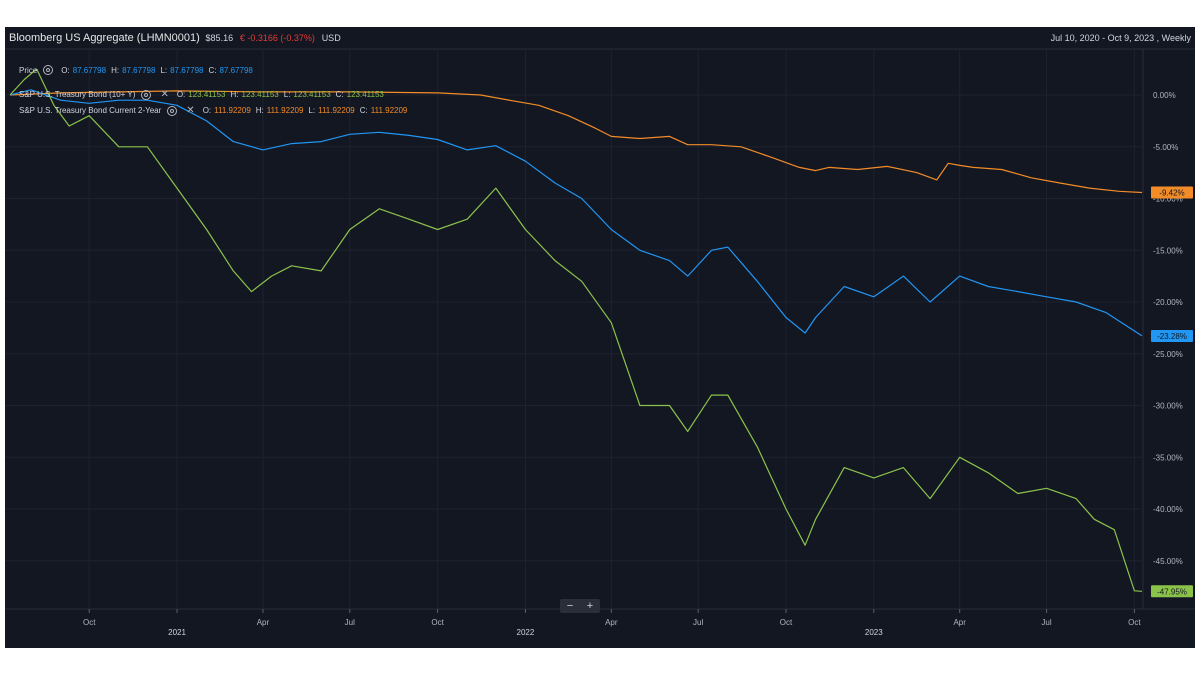 This screenshot has height=675, width=1200. I want to click on ohlc-value-h: 87.67798, so click(139, 70).